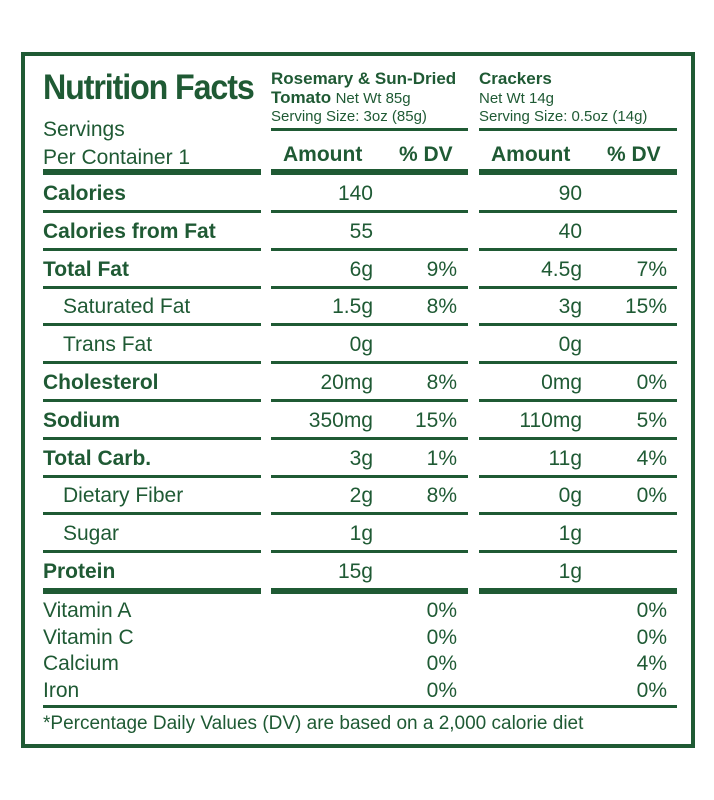 The image size is (714, 800). I want to click on row-label-calories-from-fat: Calories from Fat, so click(129, 231).